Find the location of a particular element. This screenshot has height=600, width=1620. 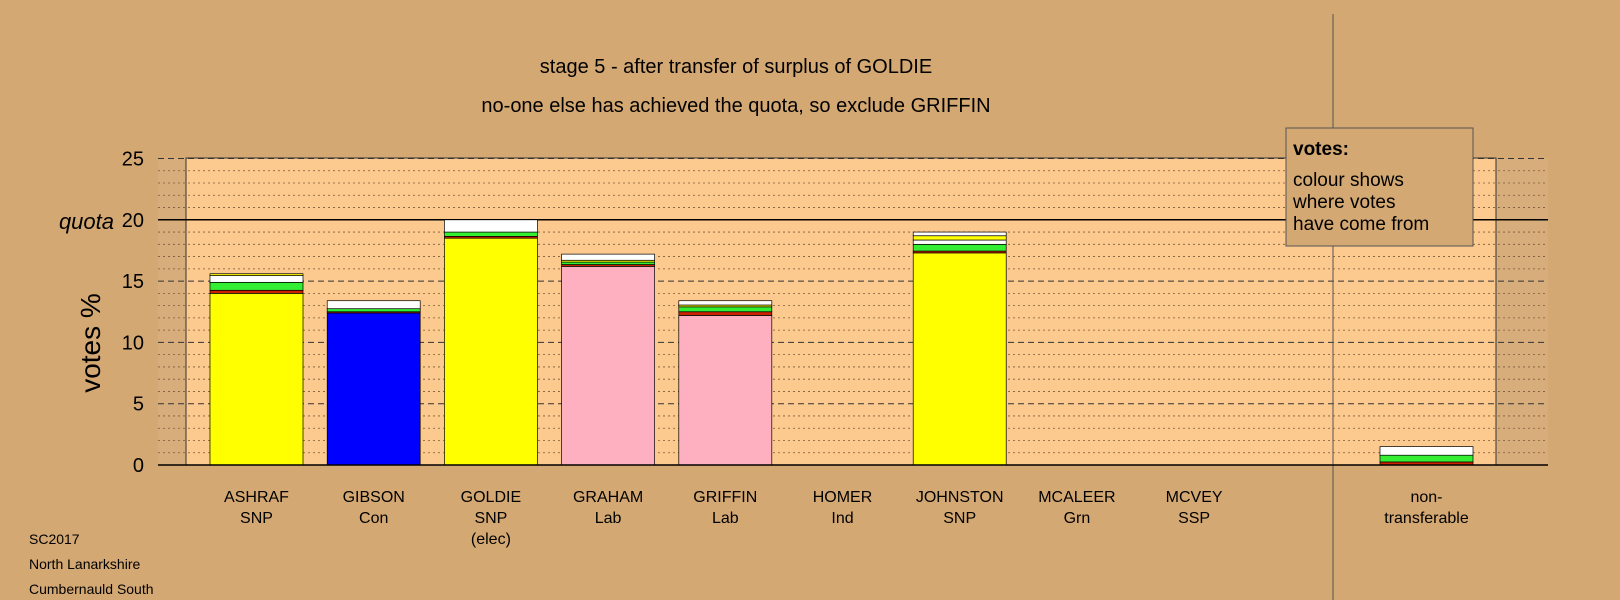

footer-ward: Cumbernauld South is located at coordinates (91, 589).